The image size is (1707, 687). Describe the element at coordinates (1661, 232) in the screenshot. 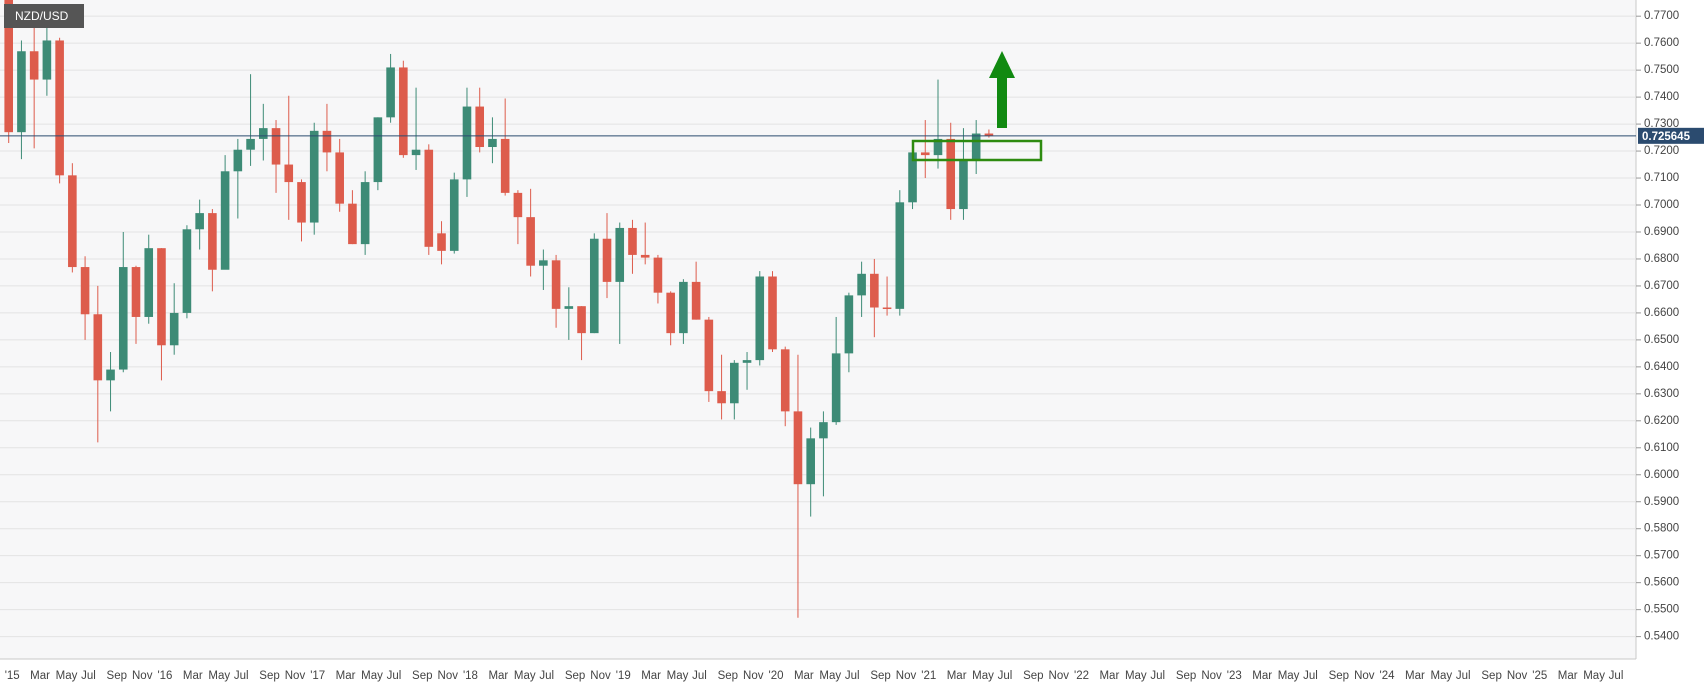

I see `y-tick-label: 0.6900` at that location.